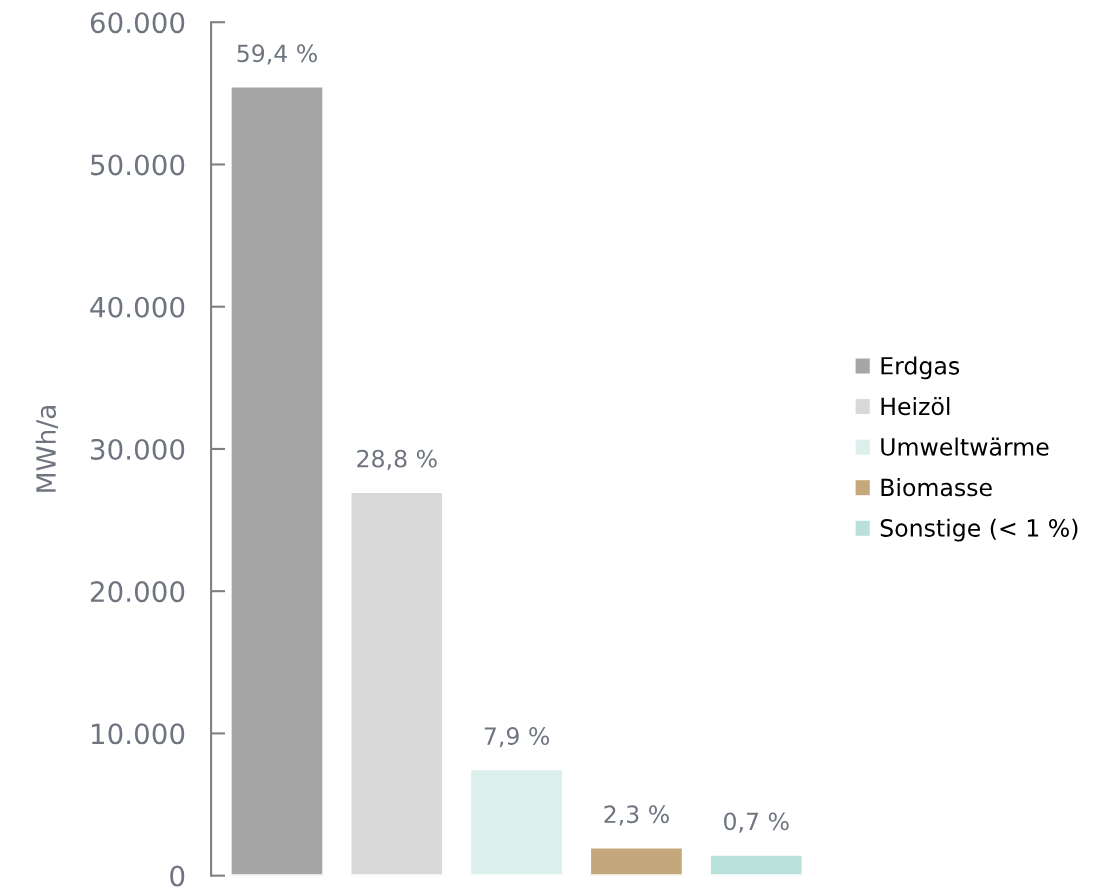 This screenshot has height=889, width=1111. I want to click on legend-label: Biomasse, so click(936, 487).